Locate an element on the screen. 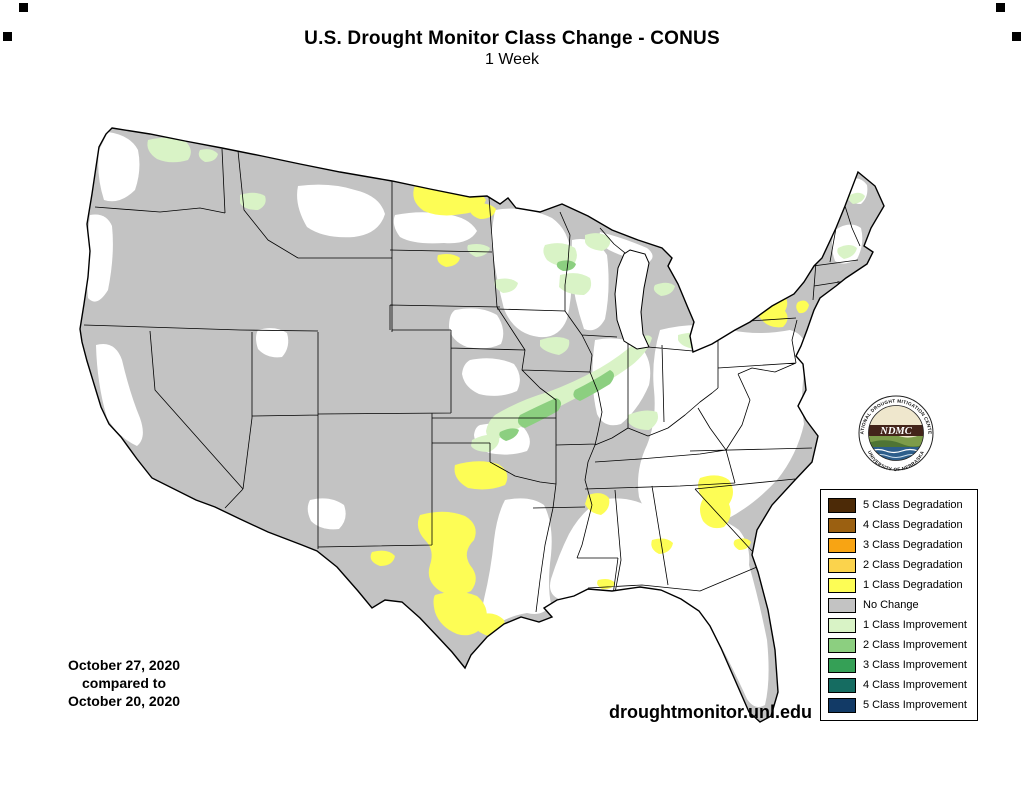  legend-label-imp2: 2 Class Improvement is located at coordinates (915, 645).